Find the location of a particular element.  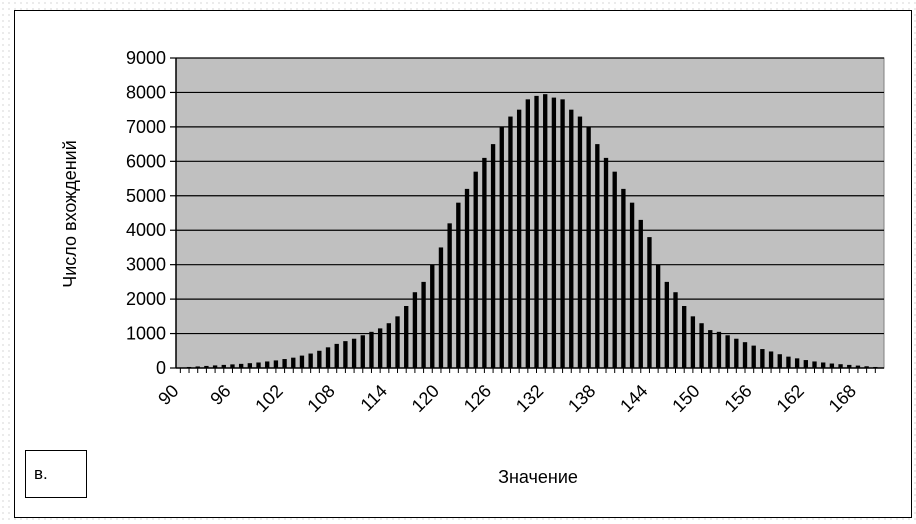

x-tick-label: 102 is located at coordinates (268, 398).